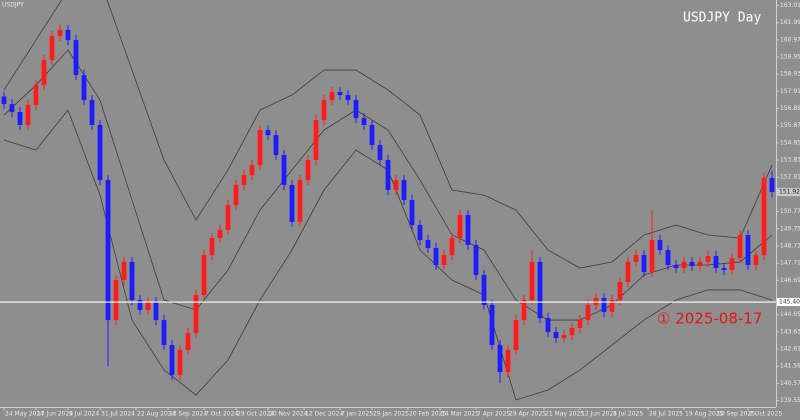 This screenshot has height=420, width=800. I want to click on x-tick-label: 7 Oct 2024, so click(221, 414).